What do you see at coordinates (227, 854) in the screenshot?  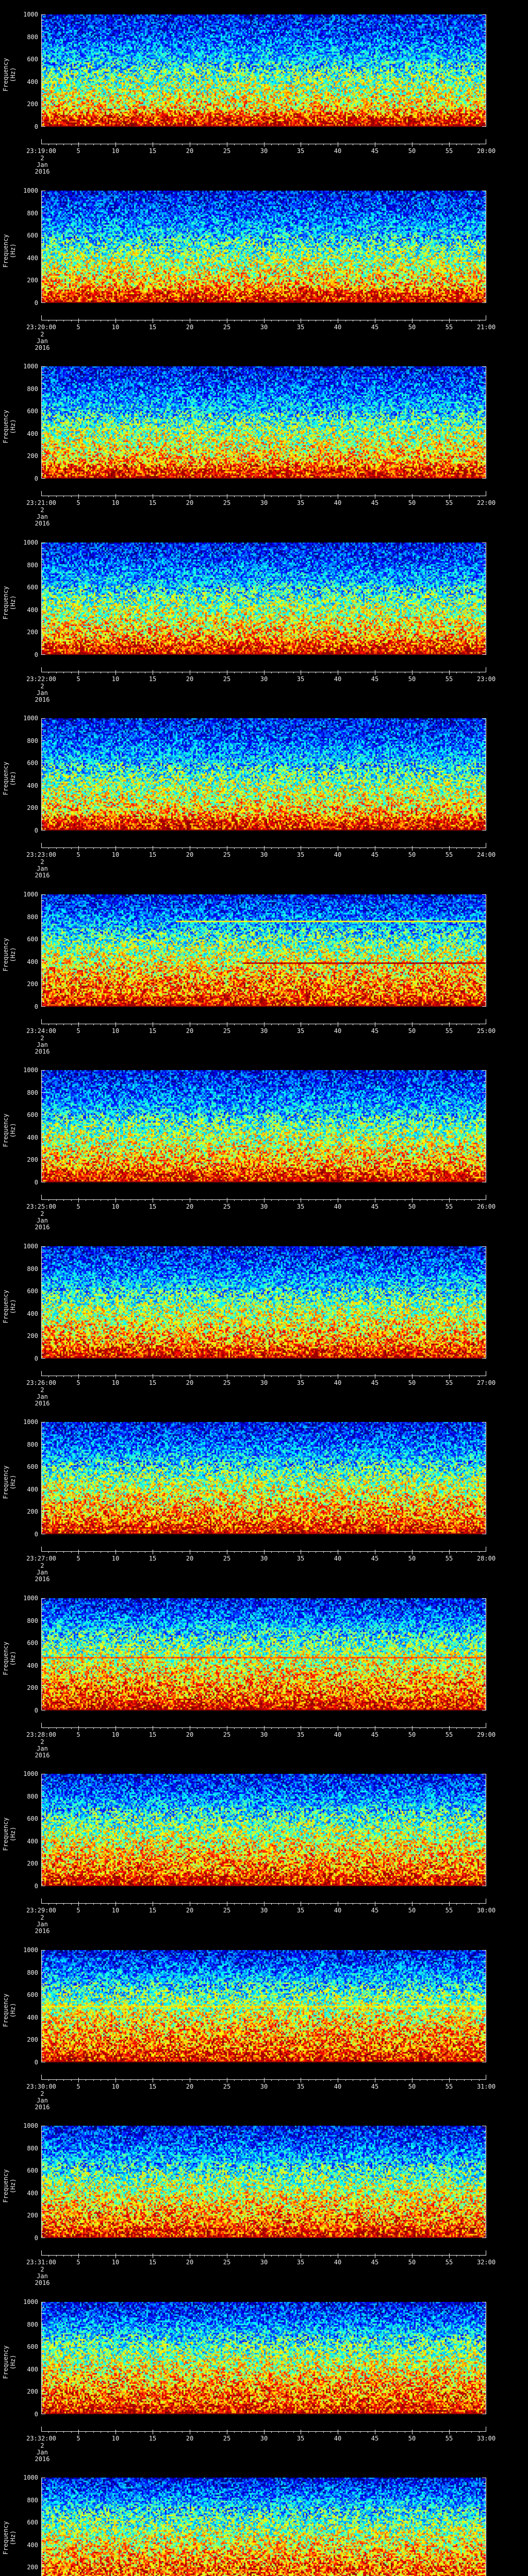 I see `x-tick-label: 25` at bounding box center [227, 854].